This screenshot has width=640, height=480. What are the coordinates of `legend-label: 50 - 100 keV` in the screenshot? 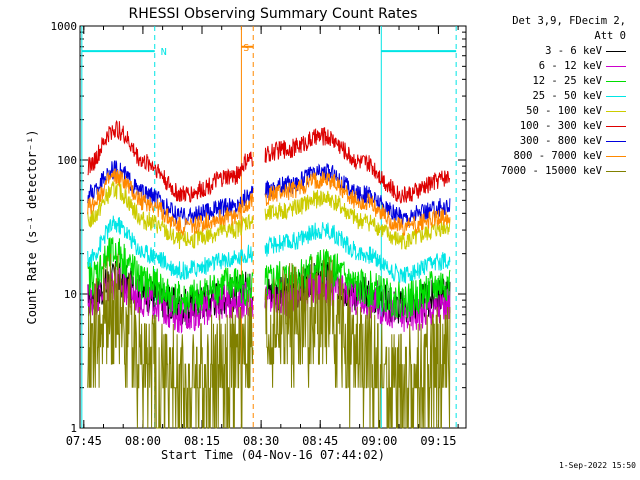 It's located at (564, 111).